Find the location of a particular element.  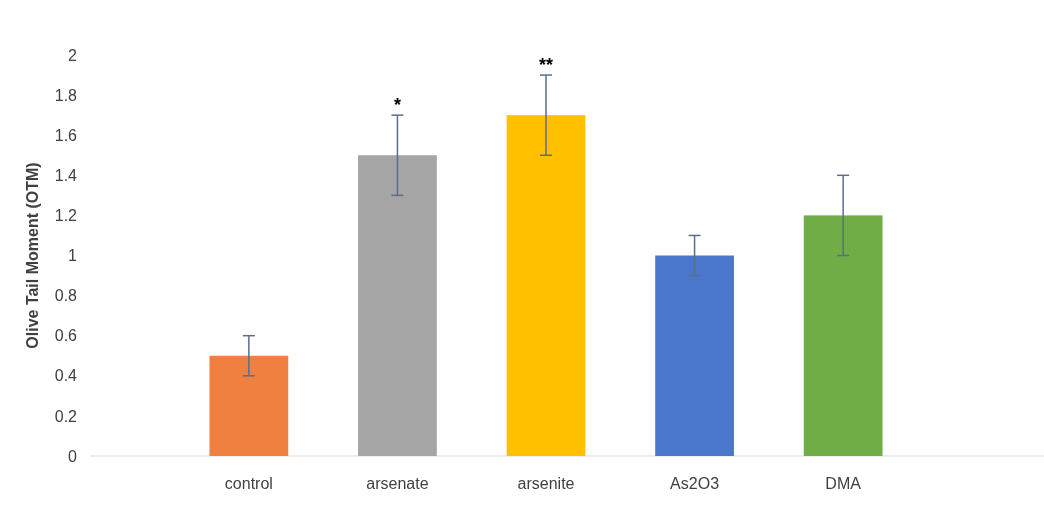

data-label: ** is located at coordinates (546, 65).